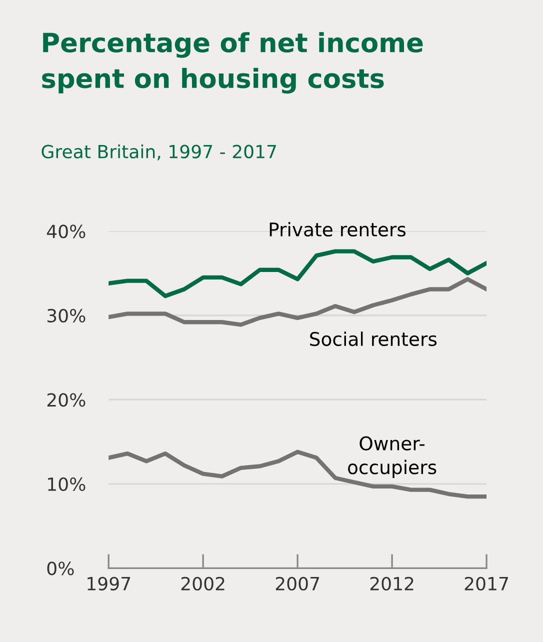 This screenshot has width=543, height=642. Describe the element at coordinates (66, 400) in the screenshot. I see `y-tick-label: 20%` at that location.